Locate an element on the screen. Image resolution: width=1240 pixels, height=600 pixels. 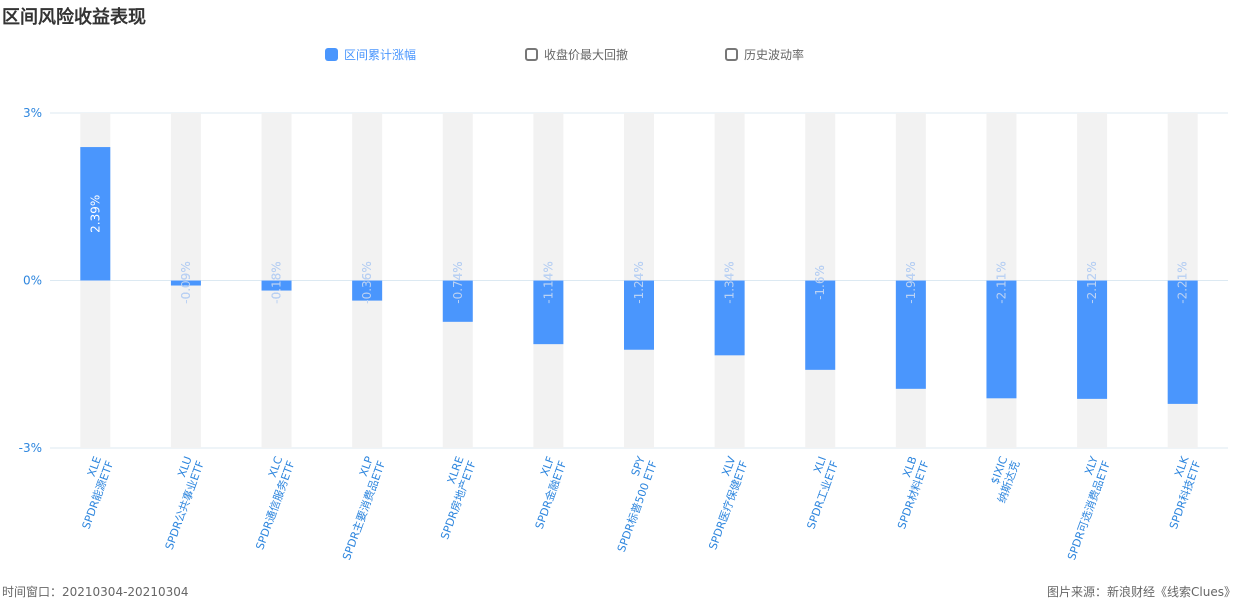
data-label: -0.36% is located at coordinates (367, 282).